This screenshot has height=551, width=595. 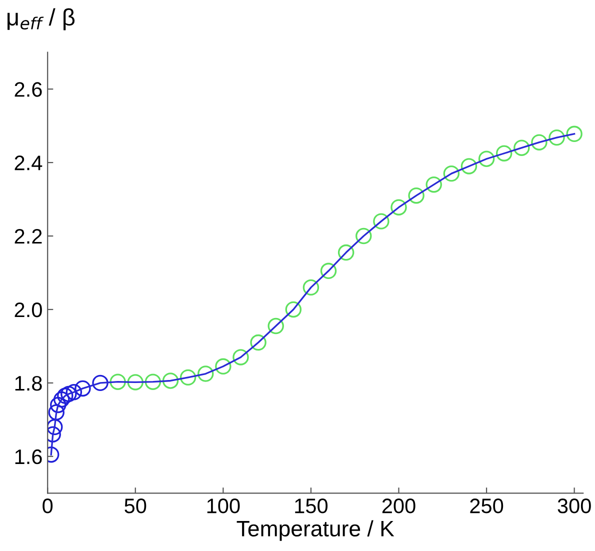 What do you see at coordinates (28, 236) in the screenshot?
I see `y-tick-label: 2.2` at bounding box center [28, 236].